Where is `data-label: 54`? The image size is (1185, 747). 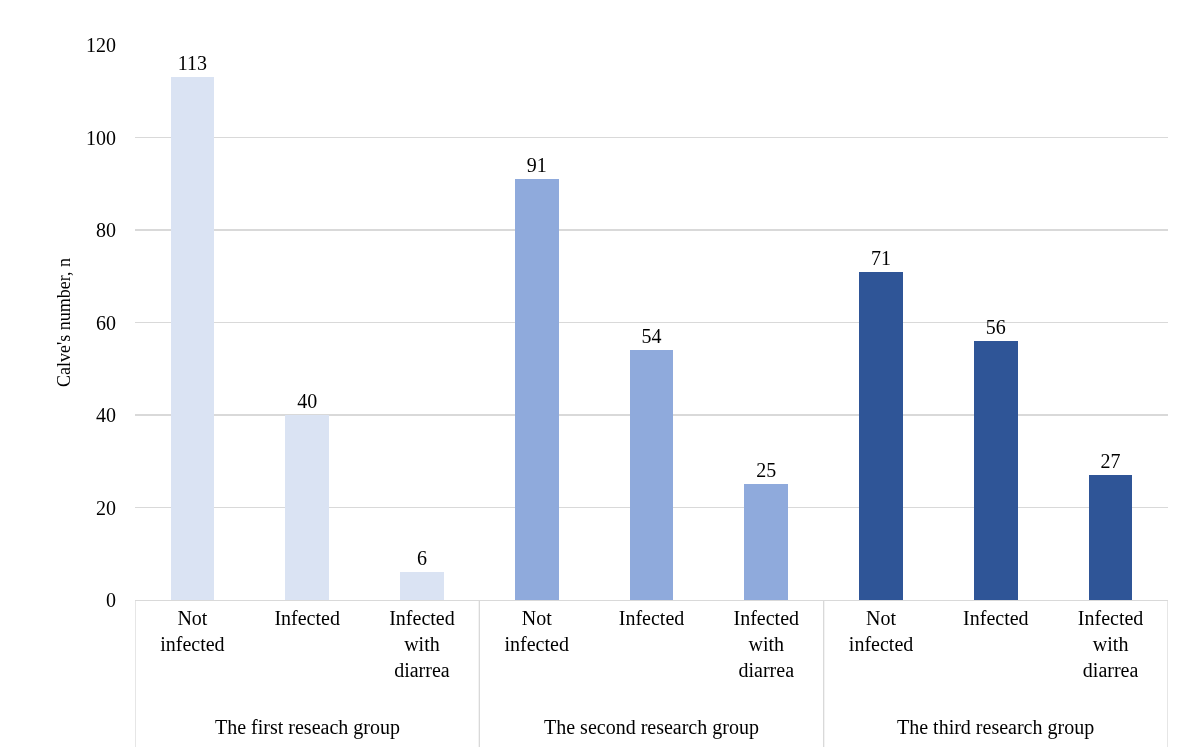
data-label: 54 is located at coordinates (651, 336).